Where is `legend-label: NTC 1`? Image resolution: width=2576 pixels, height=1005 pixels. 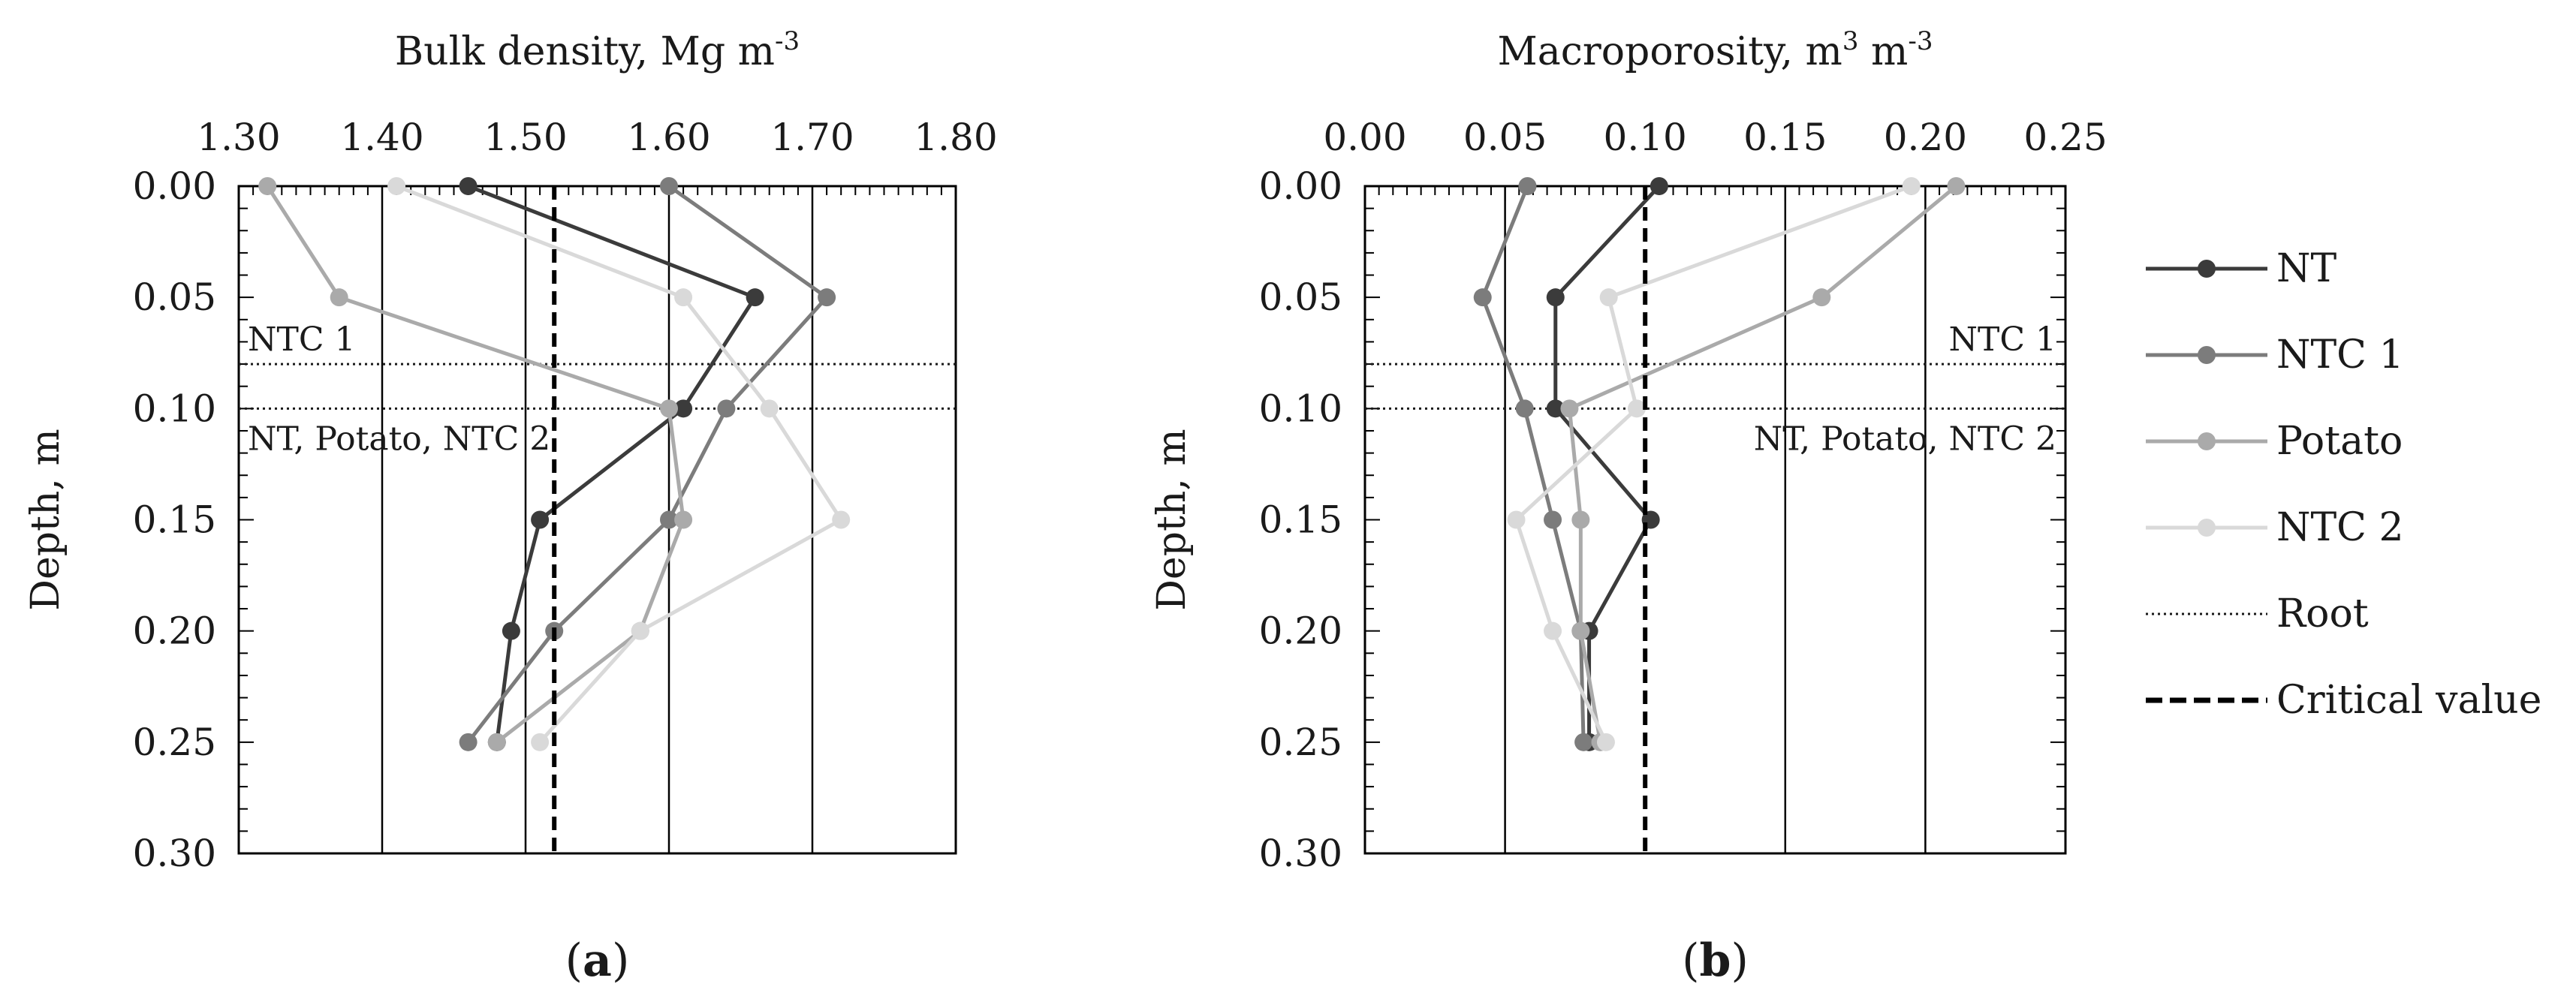 legend-label: NTC 1 is located at coordinates (2340, 355).